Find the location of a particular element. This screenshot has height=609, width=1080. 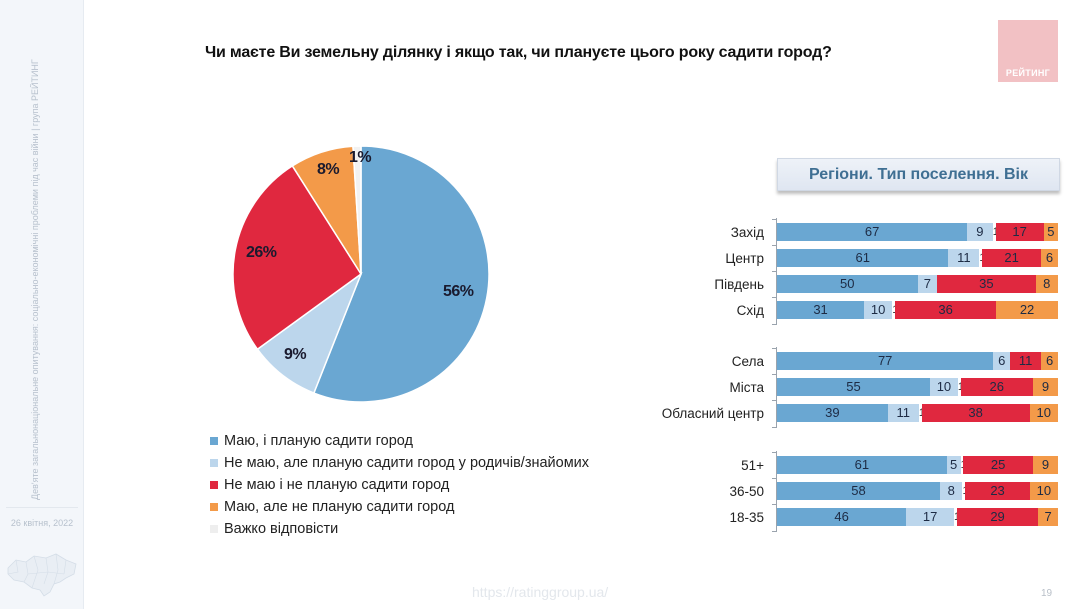

bar-segment: 67 is located at coordinates (872, 232).